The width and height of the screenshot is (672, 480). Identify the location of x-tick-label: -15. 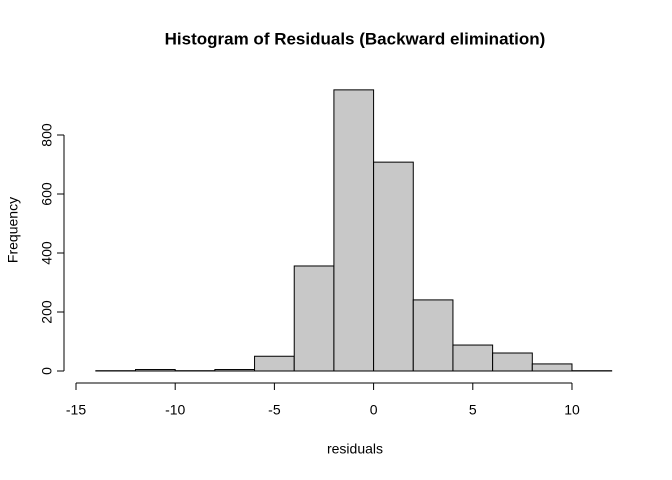
(76, 410).